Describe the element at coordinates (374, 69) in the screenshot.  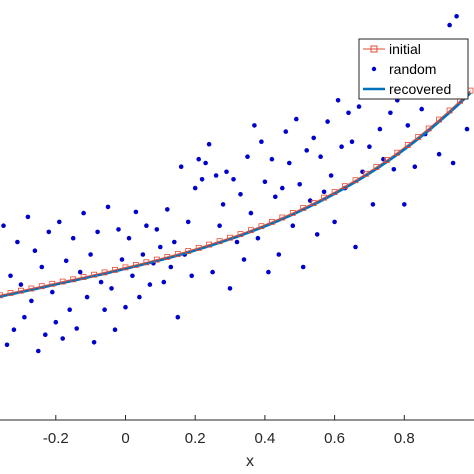
I see `legend-random-marker` at that location.